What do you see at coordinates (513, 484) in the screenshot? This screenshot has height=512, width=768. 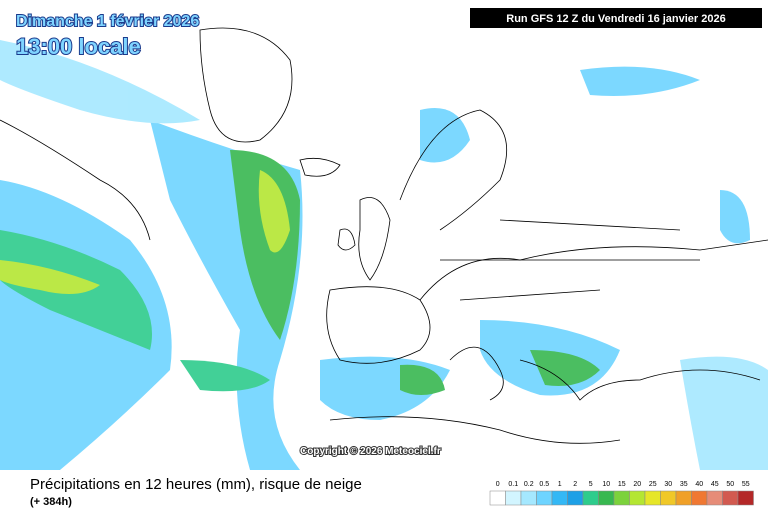 I see `legend-label: 0.1` at bounding box center [513, 484].